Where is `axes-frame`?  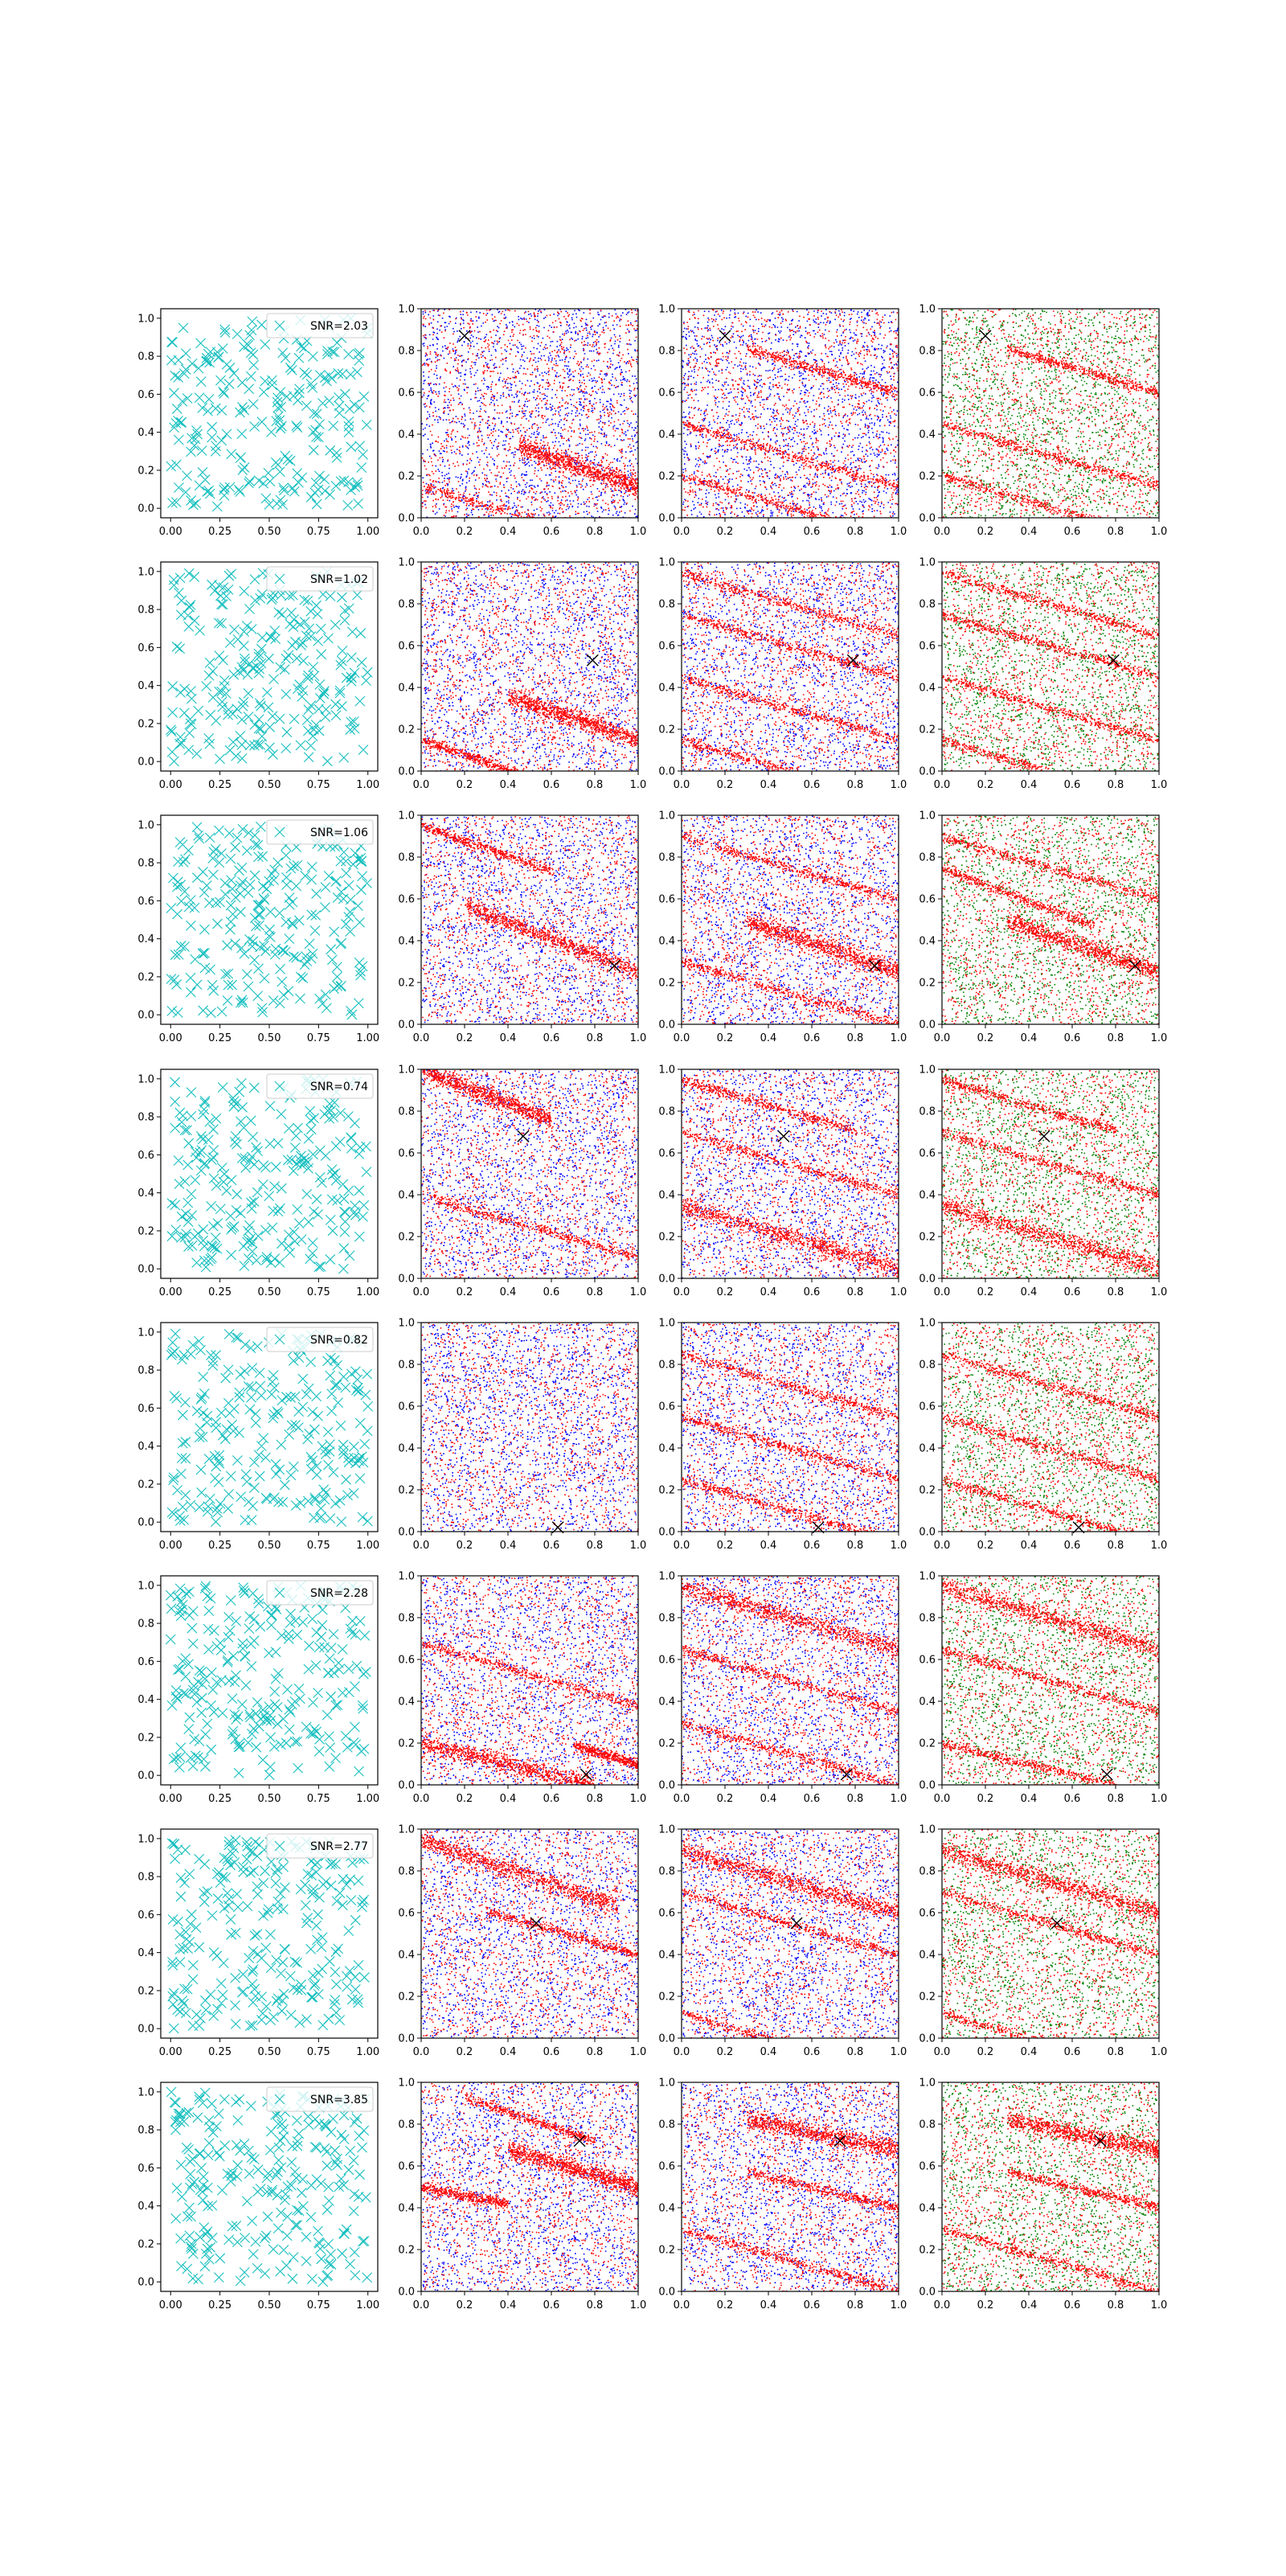
axes-frame is located at coordinates (529, 2186).